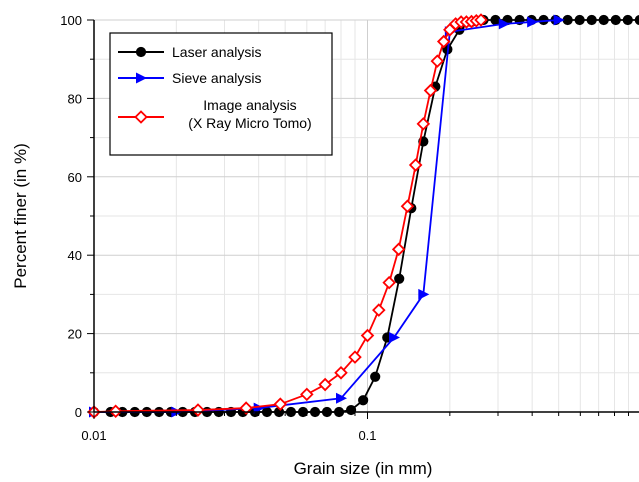 The image size is (639, 482). Describe the element at coordinates (141, 52) in the screenshot. I see `legend-marker-laser-analysis` at that location.